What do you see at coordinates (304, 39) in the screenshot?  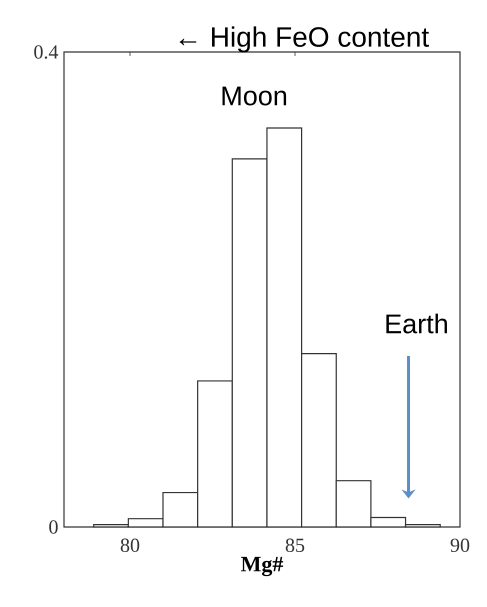 I see `chart-title: ← High FeO content` at bounding box center [304, 39].